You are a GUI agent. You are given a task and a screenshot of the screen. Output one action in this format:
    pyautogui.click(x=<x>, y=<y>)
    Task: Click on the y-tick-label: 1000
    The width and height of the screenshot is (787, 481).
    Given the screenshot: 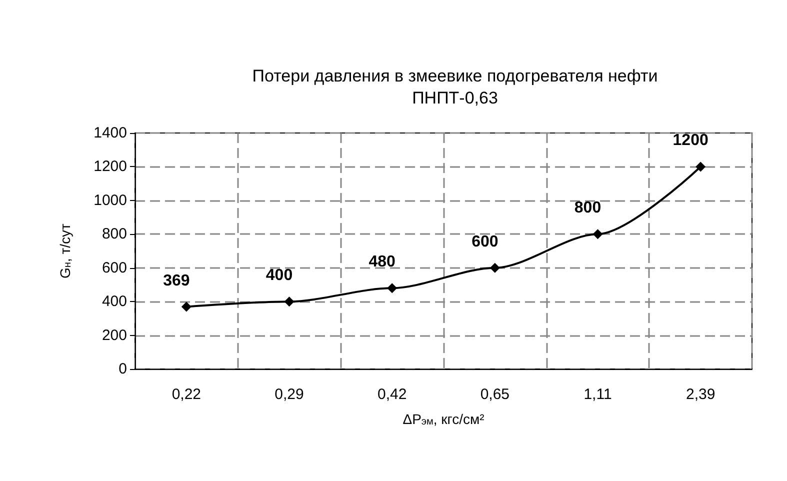 What is the action you would take?
    pyautogui.click(x=110, y=200)
    